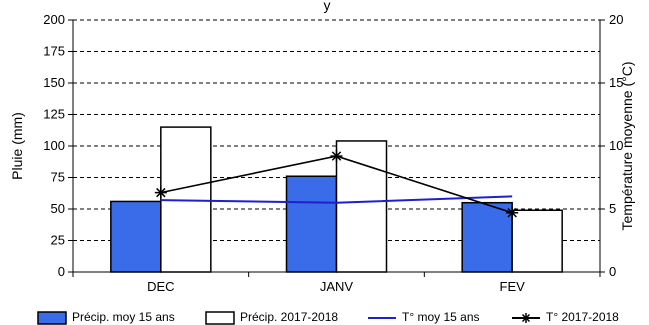 This screenshot has width=649, height=325. I want to click on chart-title: y, so click(327, 6).